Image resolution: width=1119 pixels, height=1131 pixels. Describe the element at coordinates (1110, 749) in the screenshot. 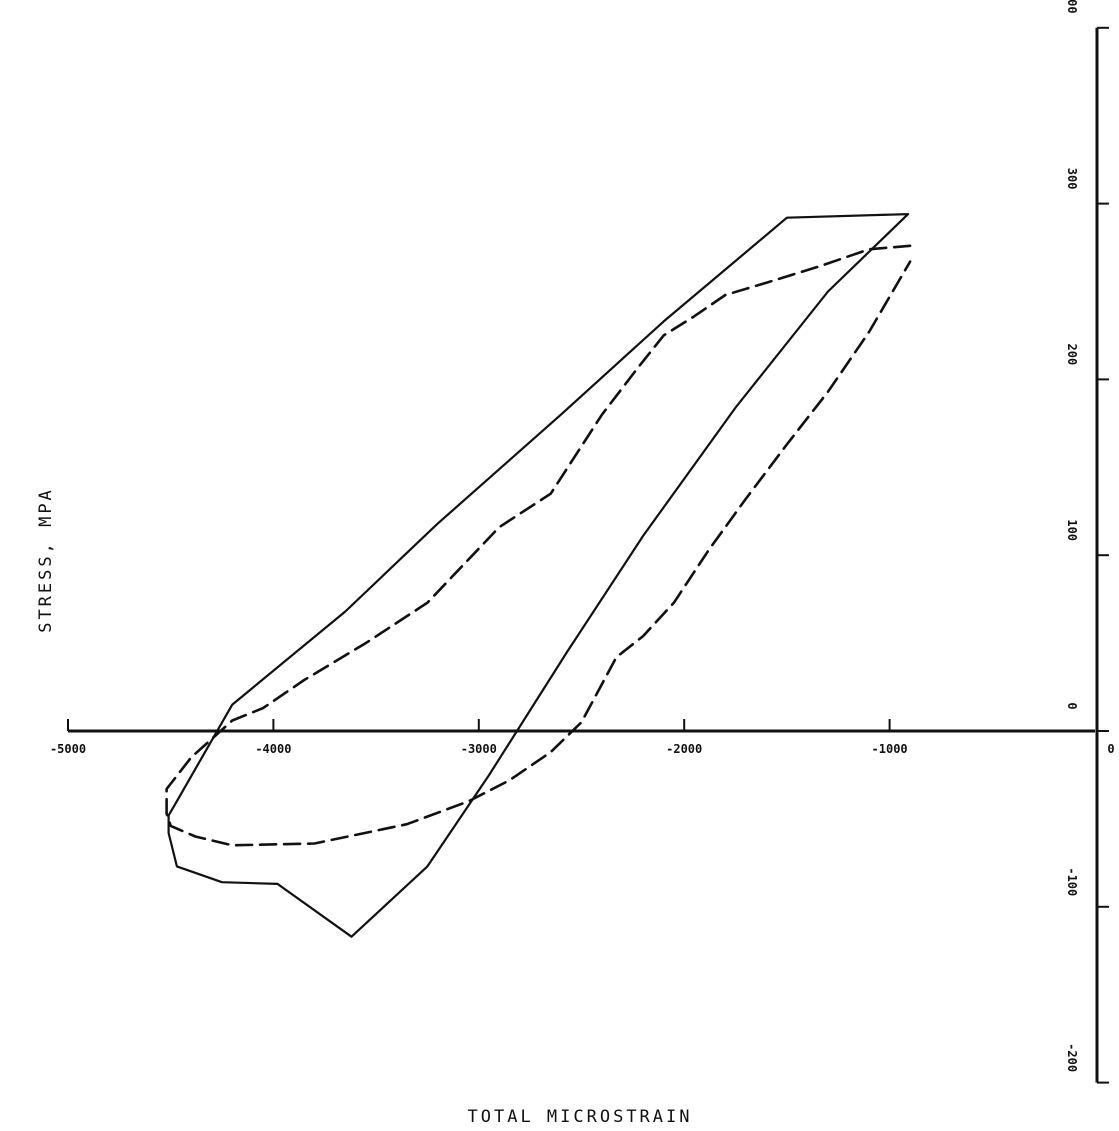

I see `x-tick-label: 0` at that location.